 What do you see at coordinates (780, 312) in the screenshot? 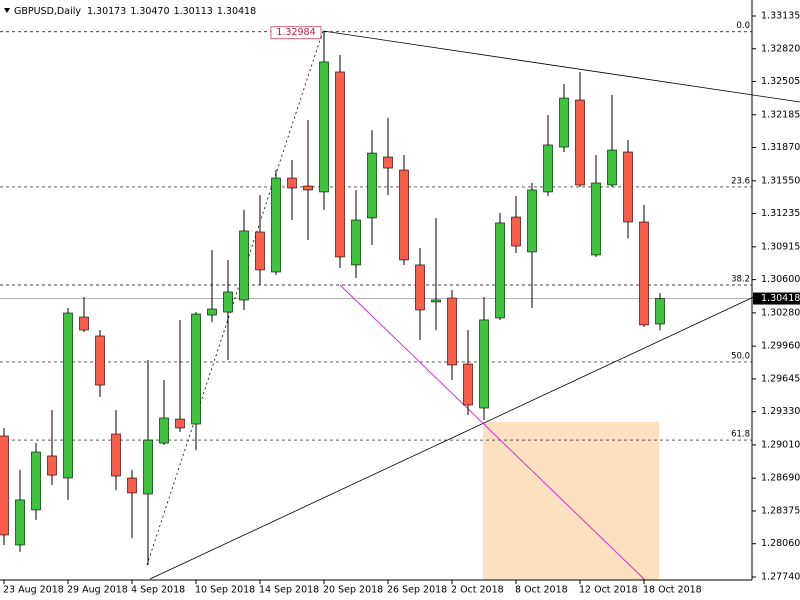
I see `y-tick-label: 1.30280` at bounding box center [780, 312].